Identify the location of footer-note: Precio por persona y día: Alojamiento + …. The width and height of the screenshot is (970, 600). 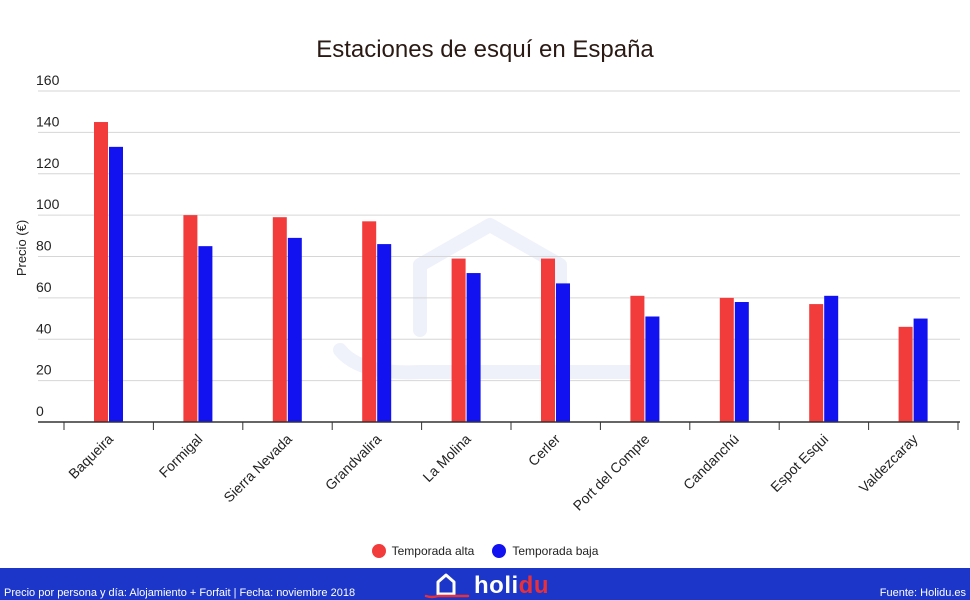
(180, 593).